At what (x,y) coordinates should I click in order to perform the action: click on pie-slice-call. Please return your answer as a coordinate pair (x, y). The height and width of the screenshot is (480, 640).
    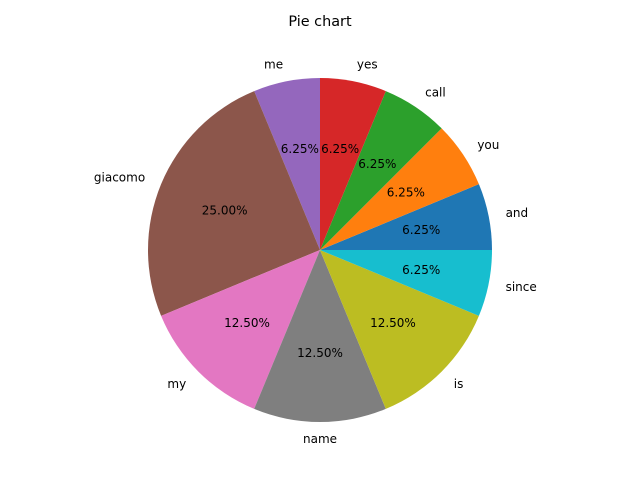
    Looking at the image, I should click on (381, 171).